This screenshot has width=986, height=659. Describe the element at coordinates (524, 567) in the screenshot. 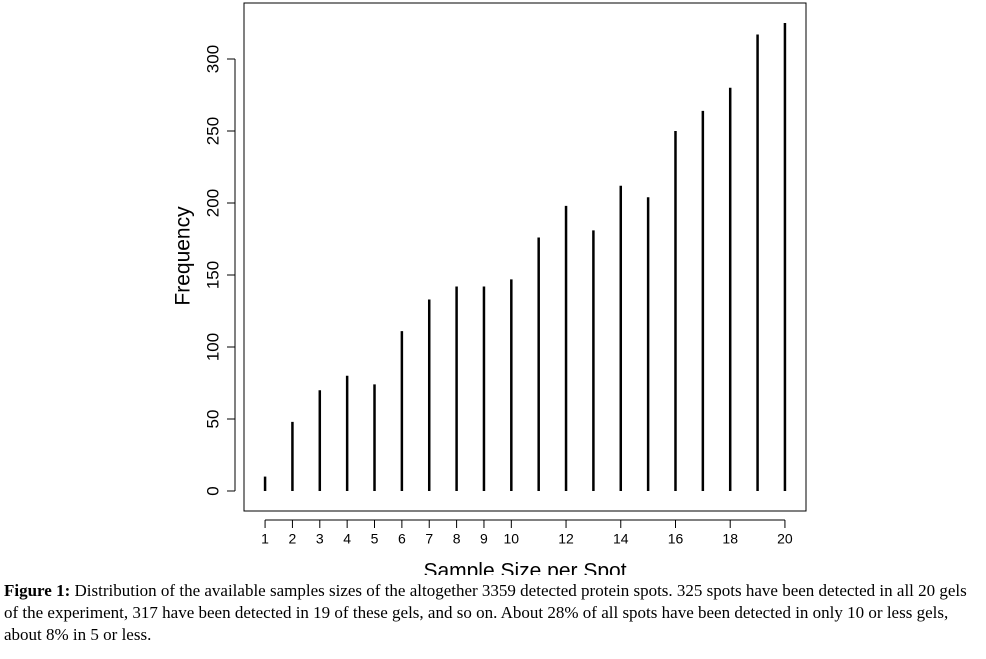

I see `x-axis-label: Sample Size per Spot` at that location.